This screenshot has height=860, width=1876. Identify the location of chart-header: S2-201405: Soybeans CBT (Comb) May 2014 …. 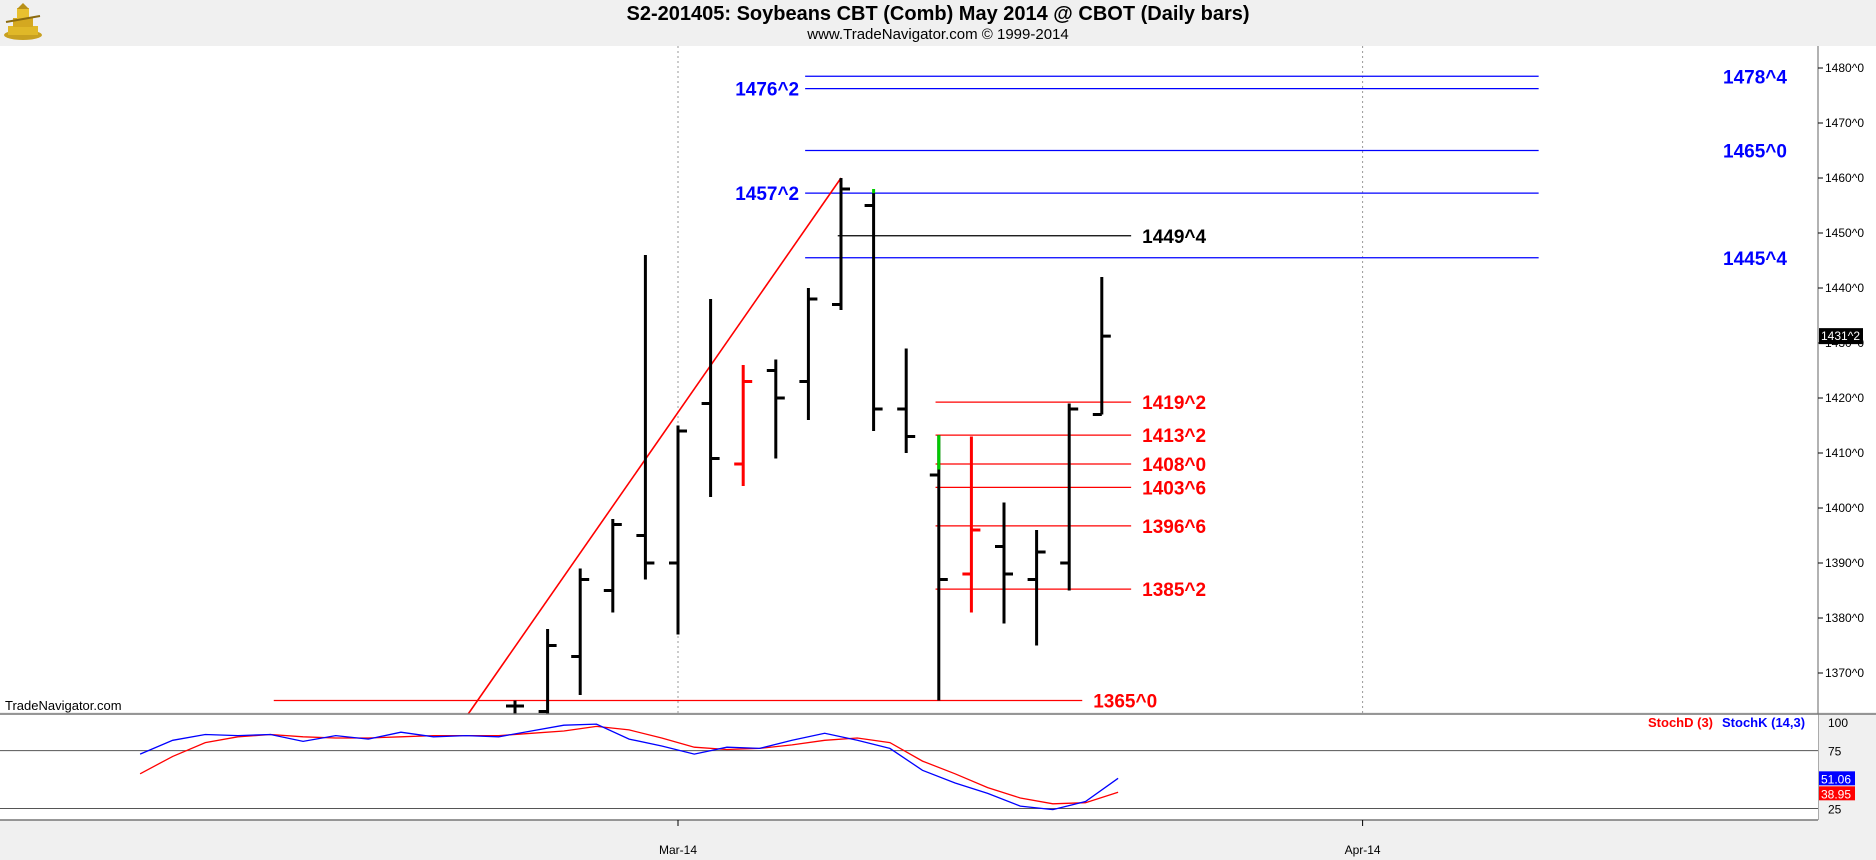
(938, 23).